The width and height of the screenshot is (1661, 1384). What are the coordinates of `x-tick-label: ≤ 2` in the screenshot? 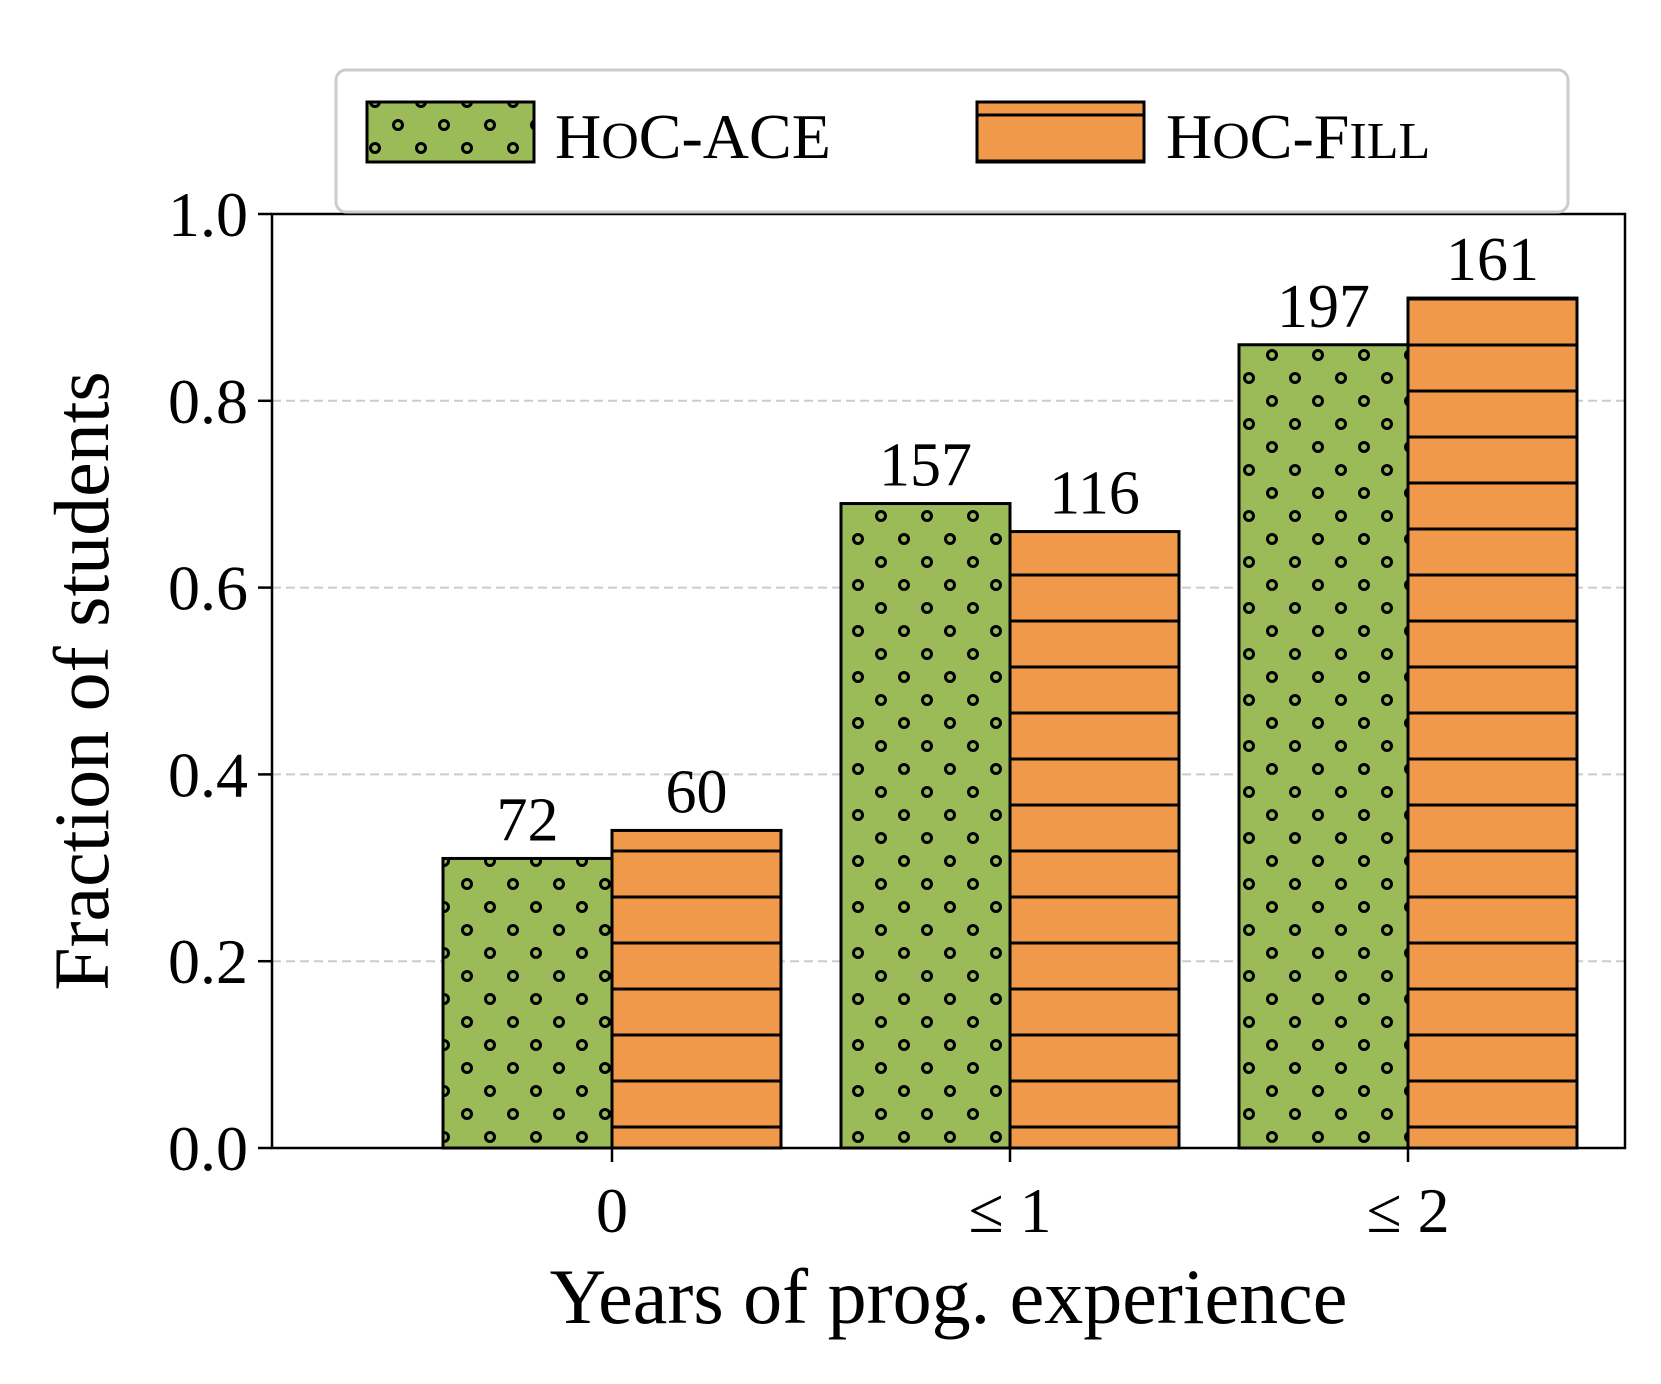 It's located at (1407, 1210).